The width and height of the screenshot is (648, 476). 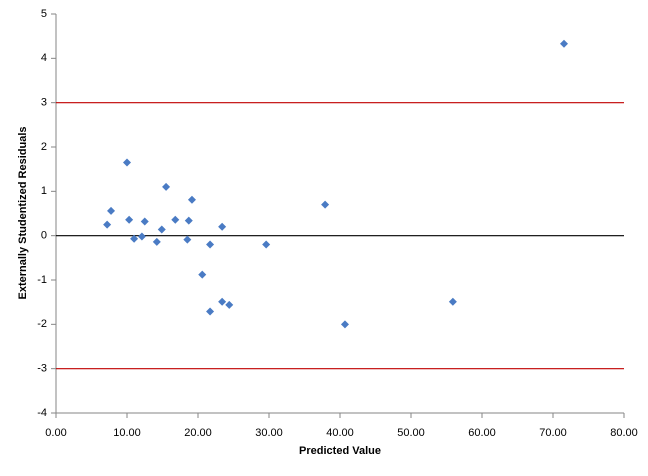 What do you see at coordinates (553, 433) in the screenshot?
I see `x-tick-label: 70.00` at bounding box center [553, 433].